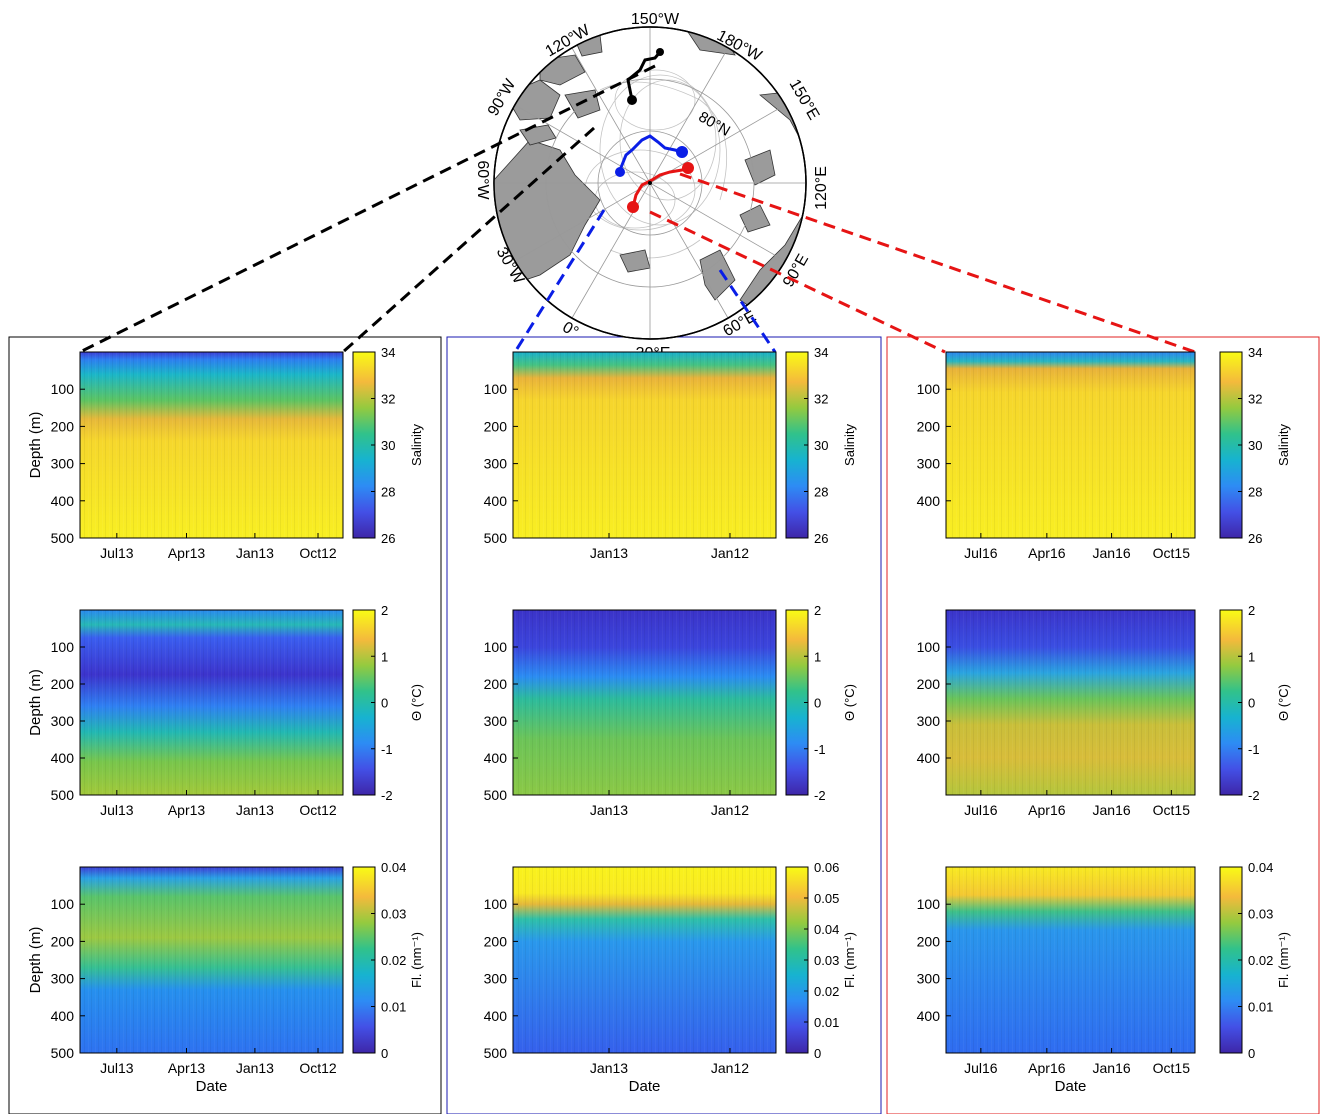  Describe the element at coordinates (682, 152) in the screenshot. I see `track-blue-end` at that location.